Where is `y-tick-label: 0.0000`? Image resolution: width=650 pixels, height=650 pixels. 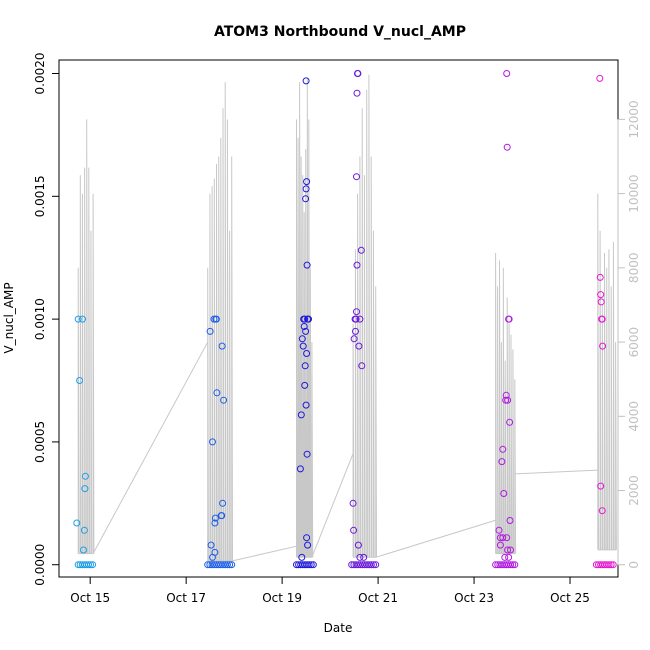 y-tick-label: 0.0000 is located at coordinates (40, 565).